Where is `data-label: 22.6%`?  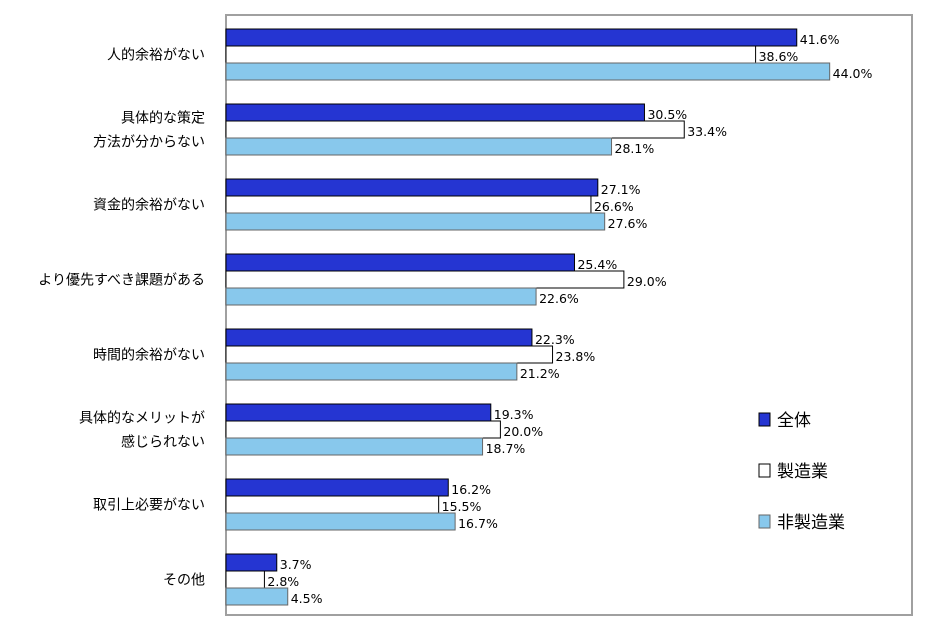 data-label: 22.6% is located at coordinates (559, 298).